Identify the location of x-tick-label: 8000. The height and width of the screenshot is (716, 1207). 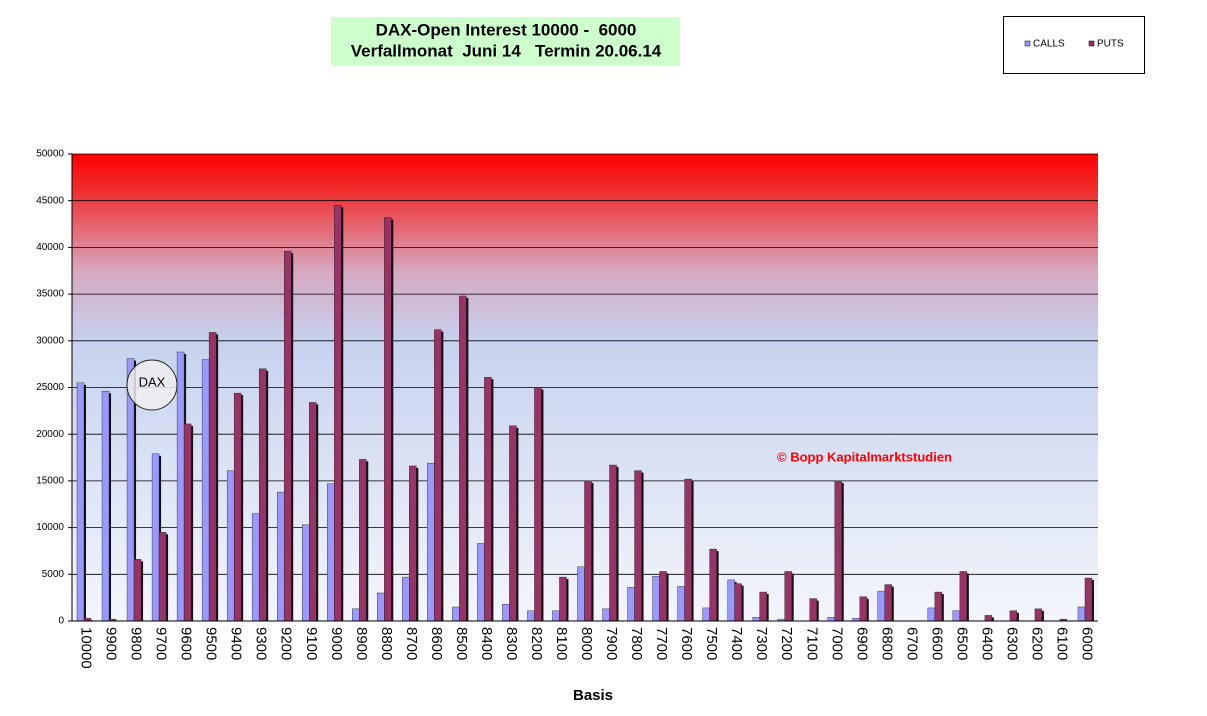
(586, 643).